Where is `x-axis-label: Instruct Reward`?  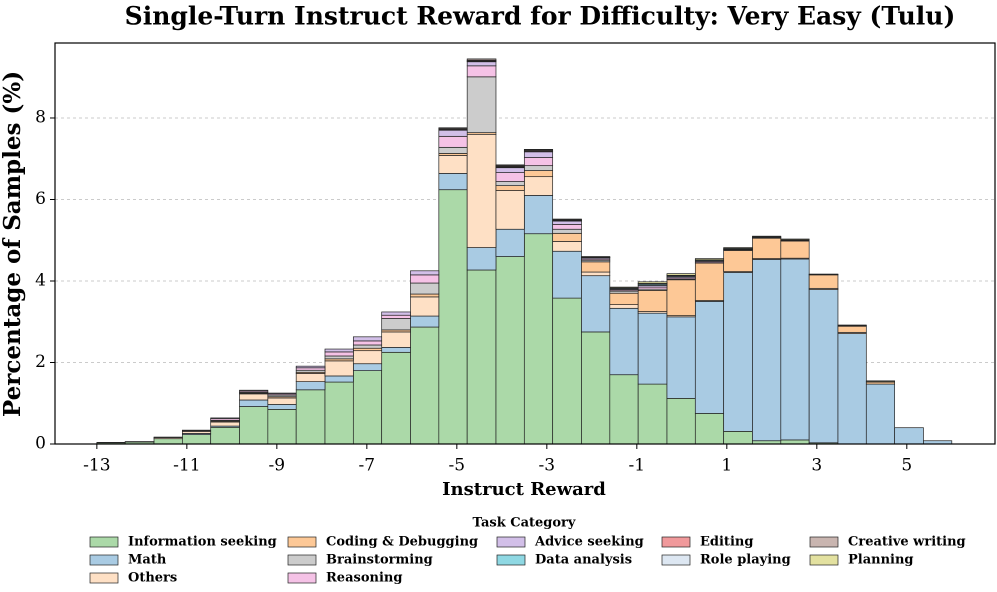 x-axis-label: Instruct Reward is located at coordinates (524, 489).